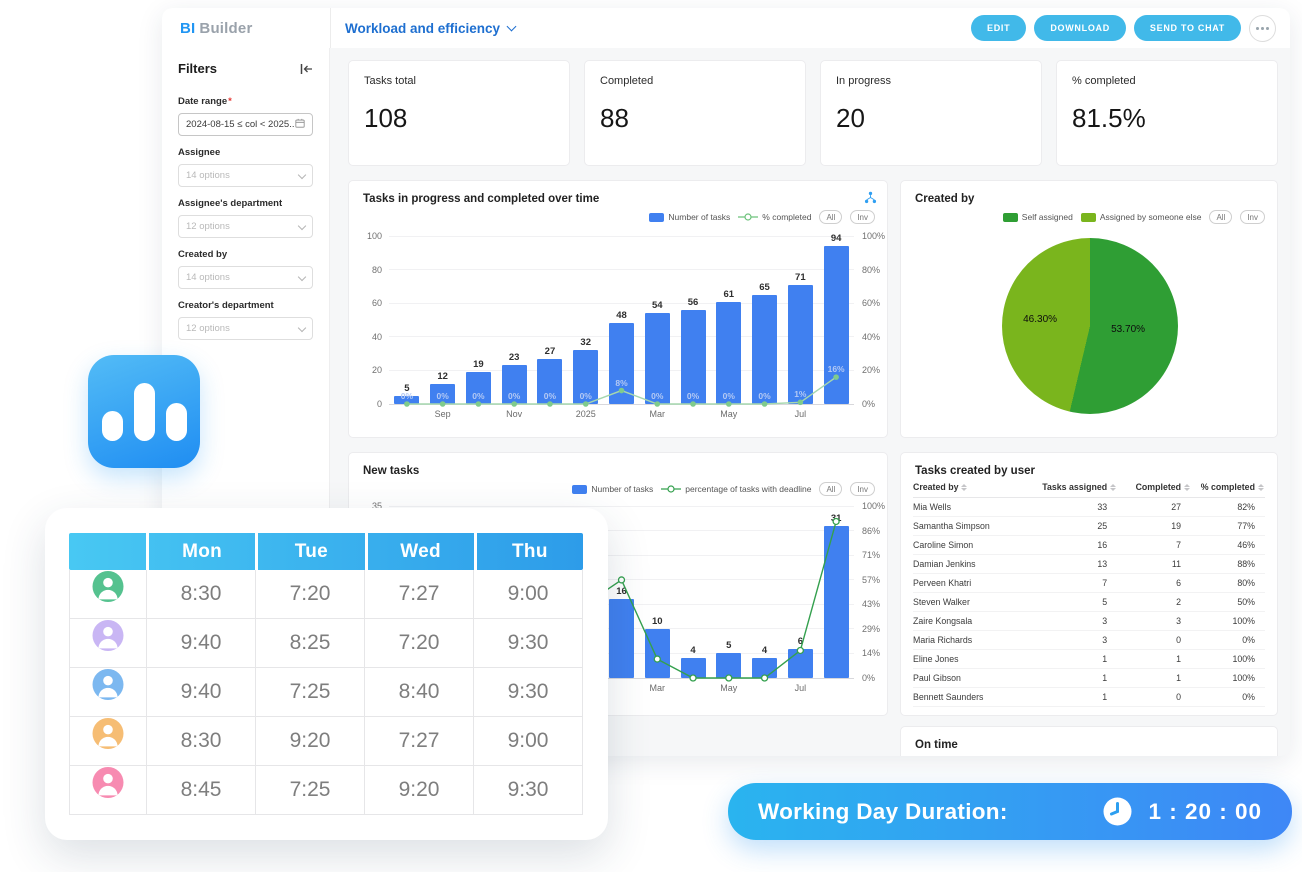  Describe the element at coordinates (418, 643) in the screenshot. I see `schedule-time-cell: 7:20` at that location.